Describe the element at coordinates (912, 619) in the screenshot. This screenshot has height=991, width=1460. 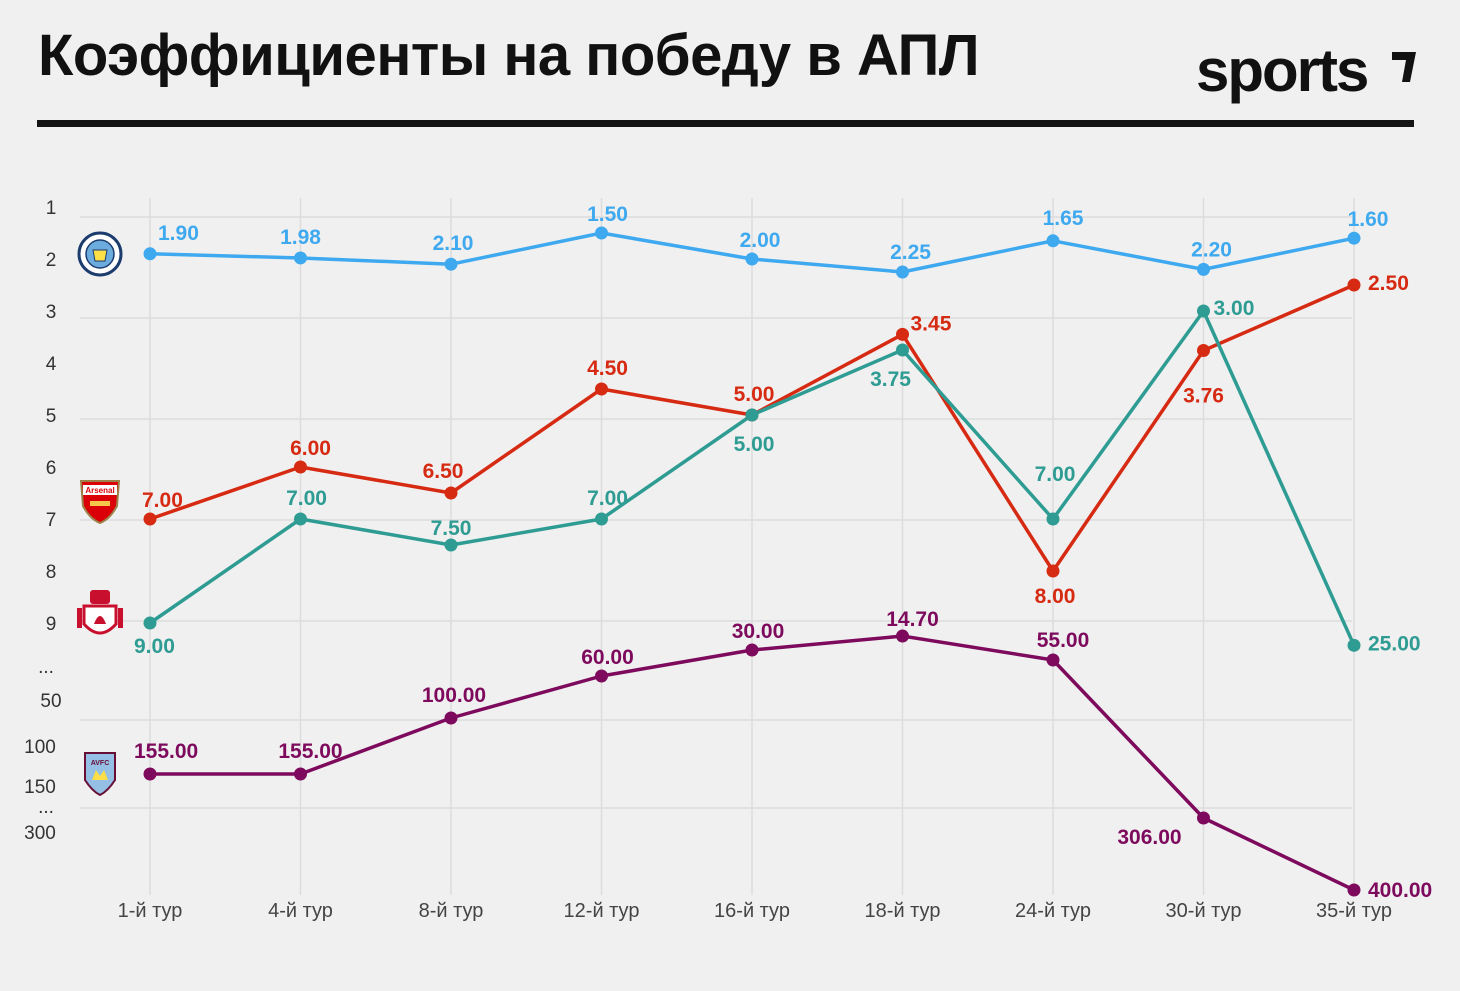
I see `data-label: 14.70` at that location.